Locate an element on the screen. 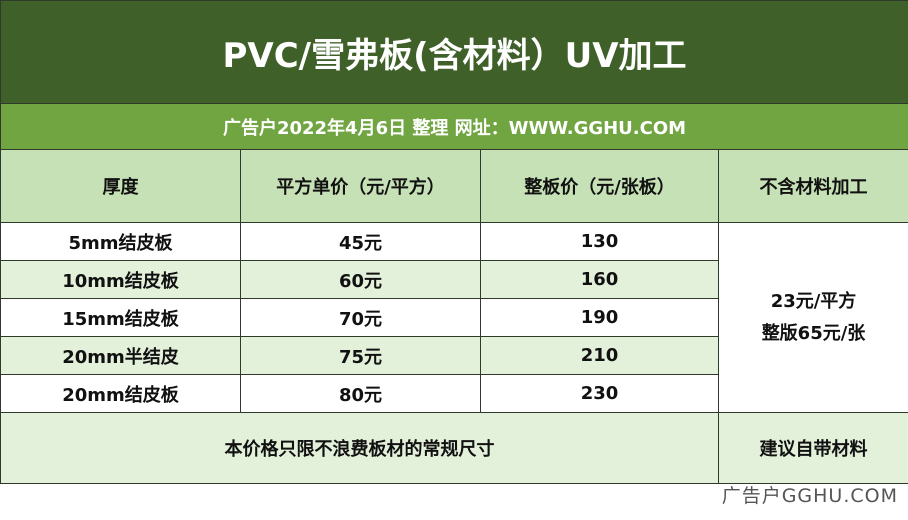 The width and height of the screenshot is (908, 520). column-header: 不含材料加工 is located at coordinates (812, 186).